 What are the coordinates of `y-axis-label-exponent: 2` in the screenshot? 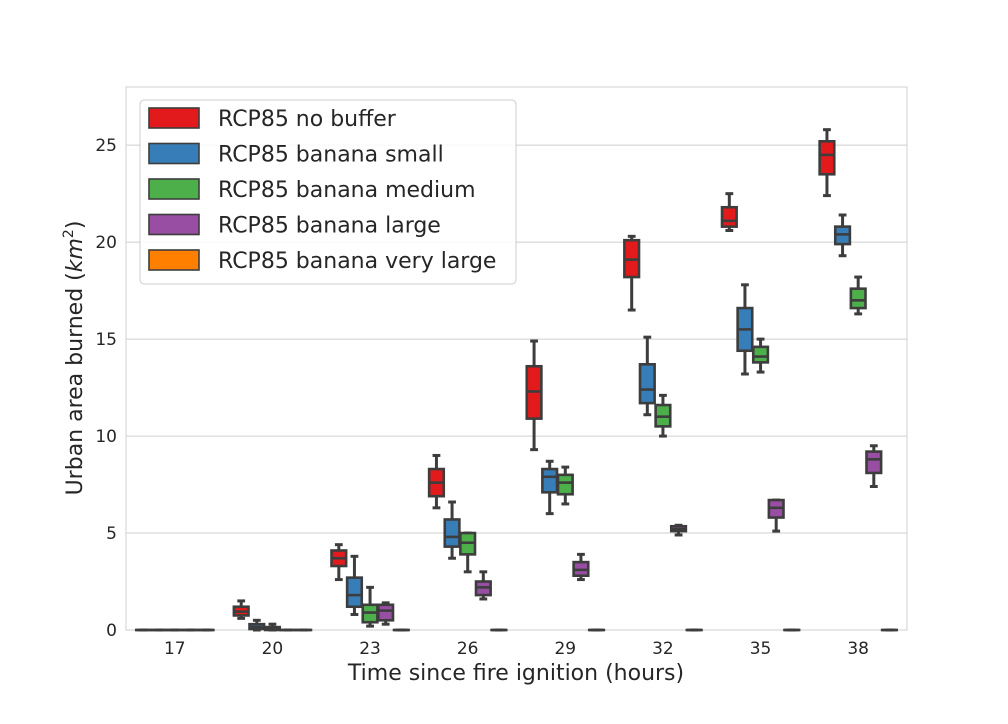 It's located at (69, 233).